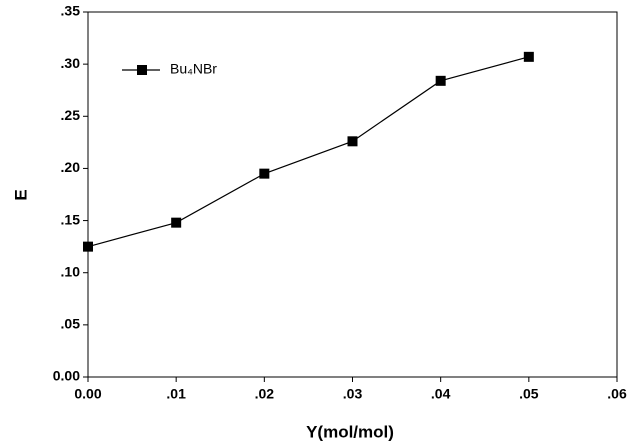  What do you see at coordinates (617, 394) in the screenshot?
I see `x-tick-label: .06` at bounding box center [617, 394].